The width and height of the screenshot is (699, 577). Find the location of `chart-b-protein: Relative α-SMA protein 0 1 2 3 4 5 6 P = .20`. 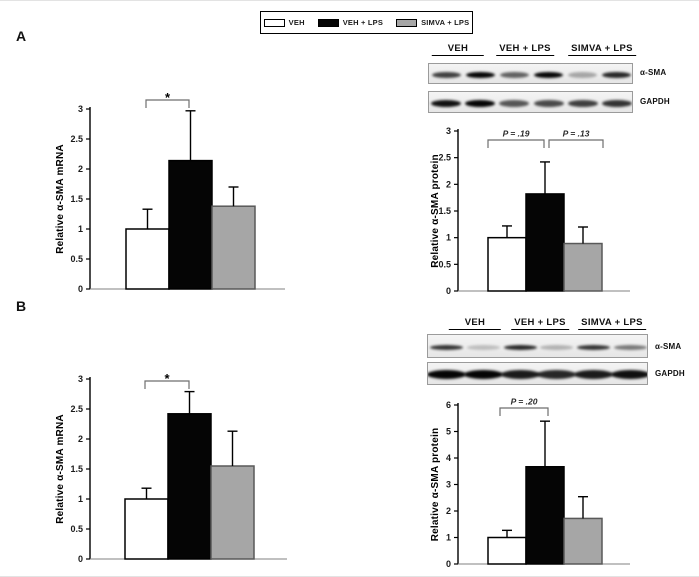

chart-b-protein: Relative α-SMA protein 0 1 2 3 4 5 6 P = .20 is located at coordinates (550, 485).